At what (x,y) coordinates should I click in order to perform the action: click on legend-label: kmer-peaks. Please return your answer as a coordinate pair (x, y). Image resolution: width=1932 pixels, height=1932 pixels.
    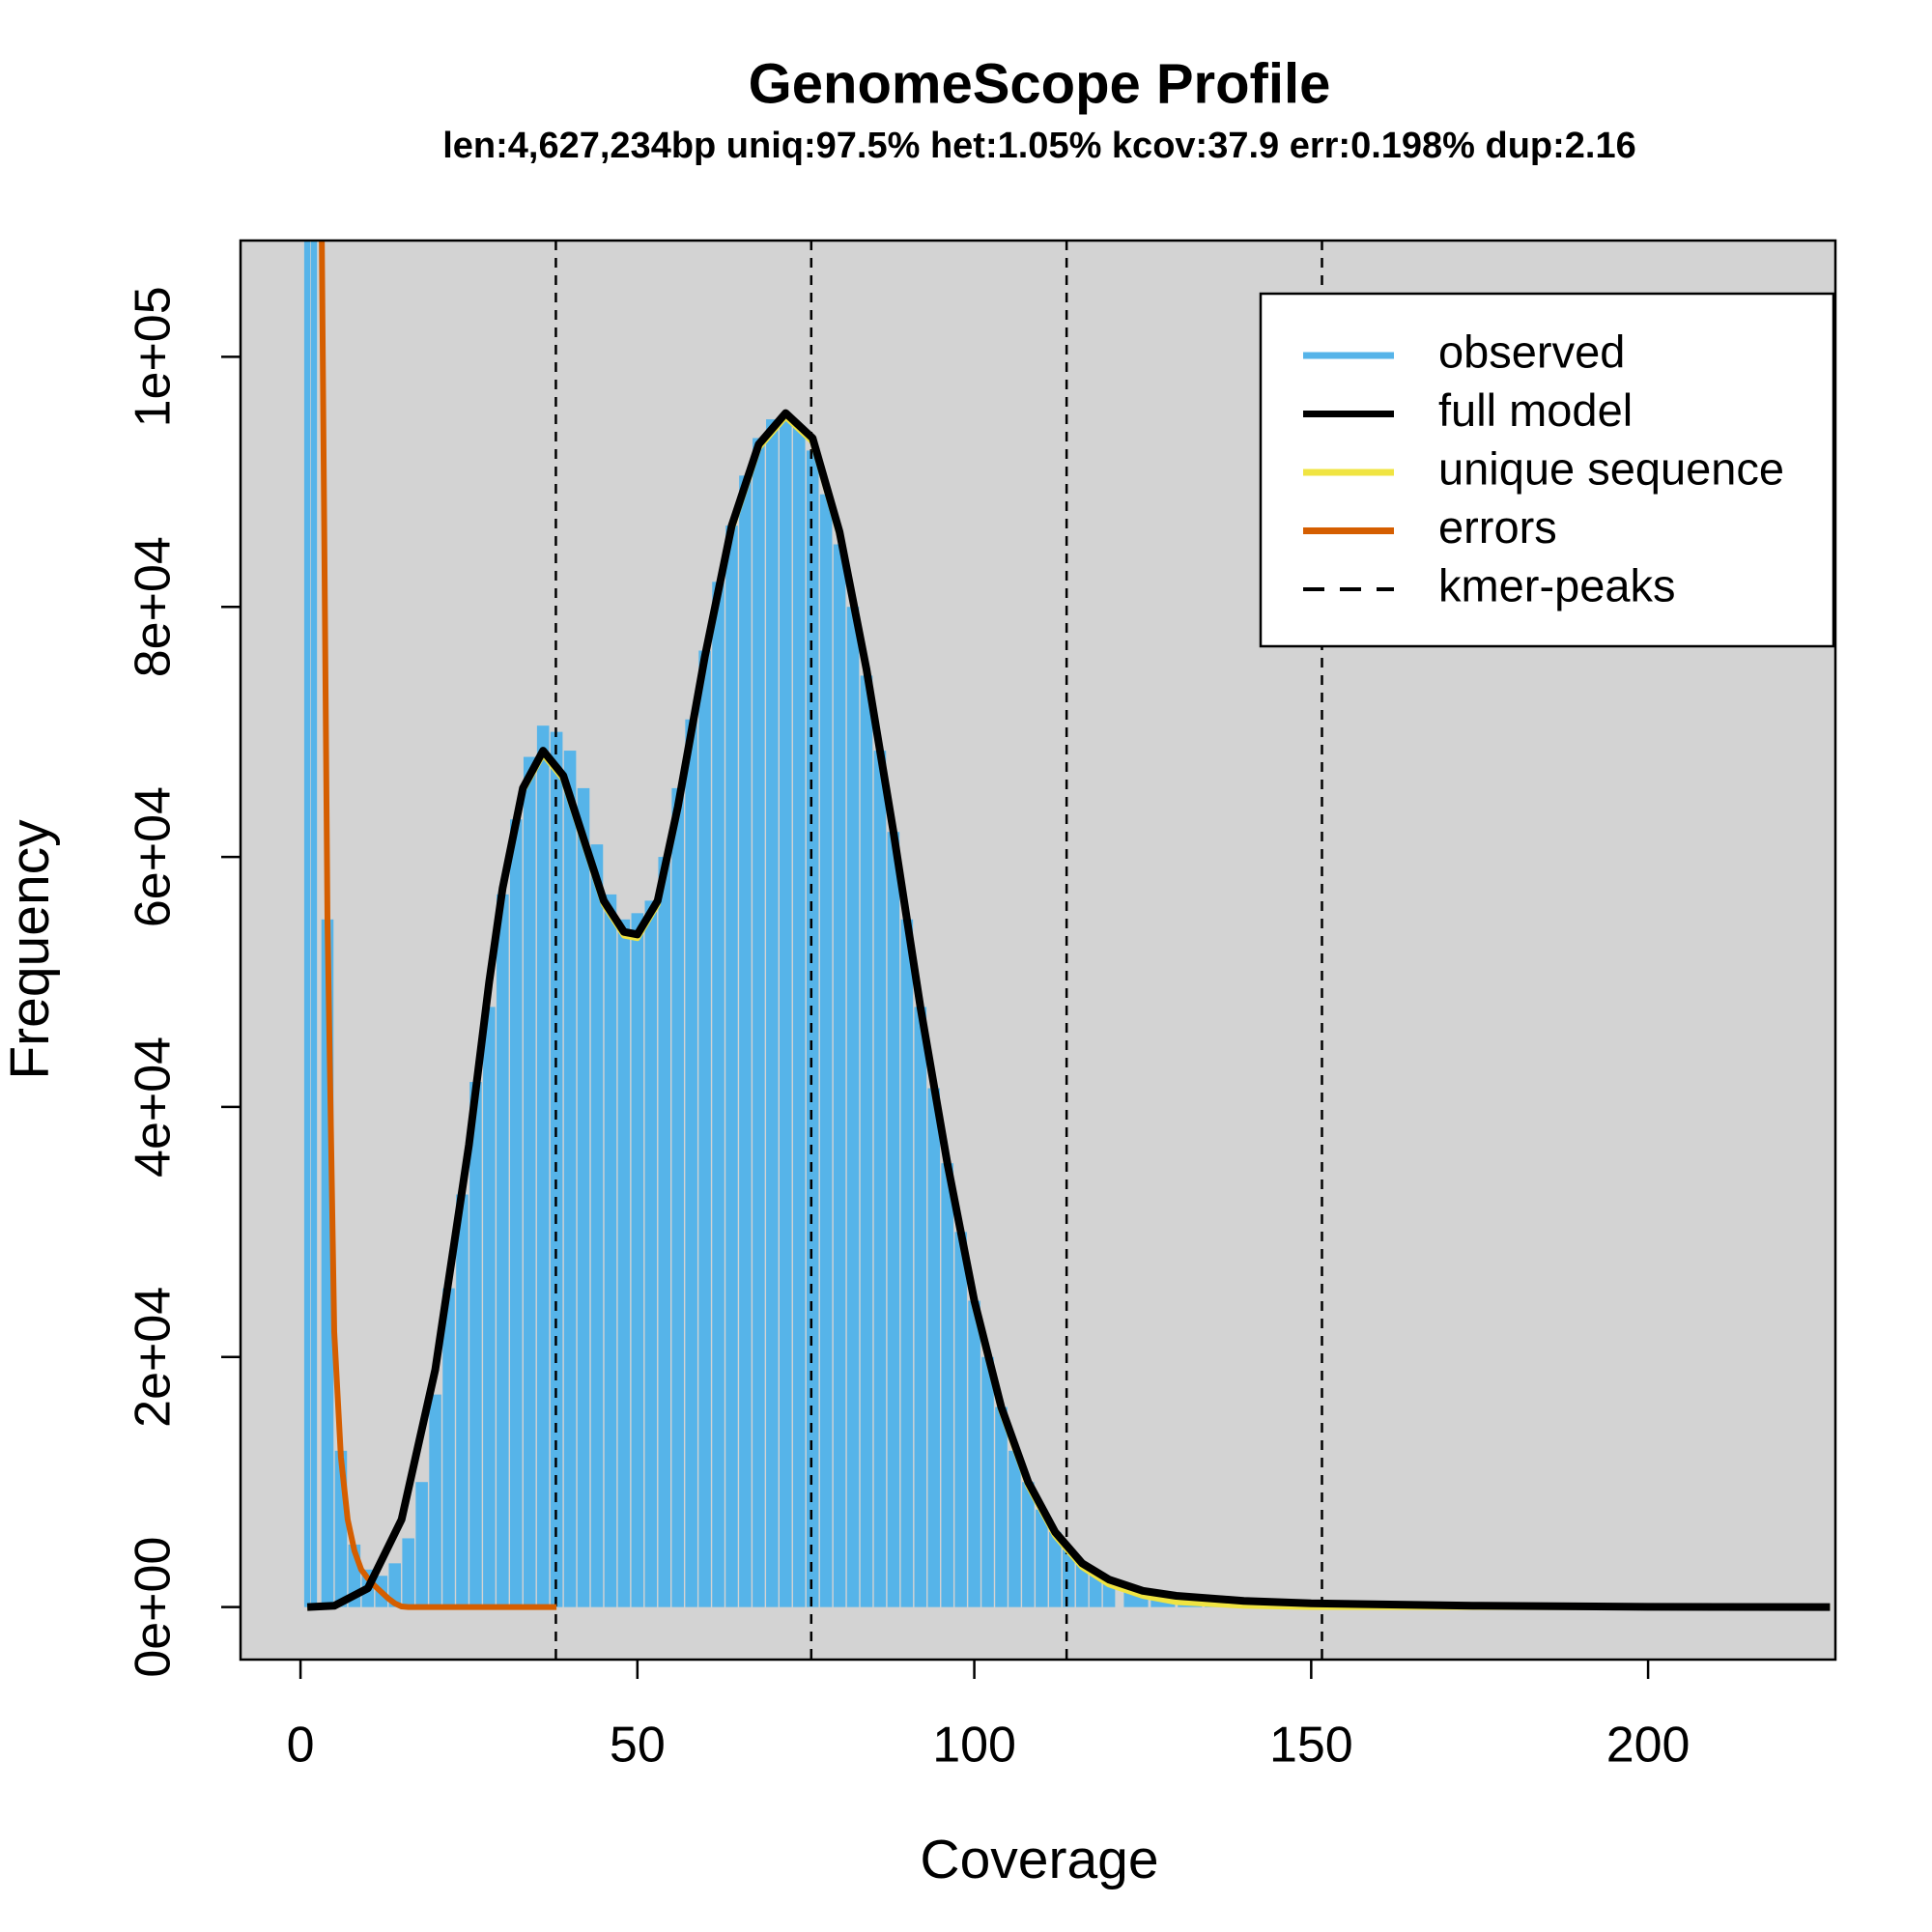
    Looking at the image, I should click on (1557, 585).